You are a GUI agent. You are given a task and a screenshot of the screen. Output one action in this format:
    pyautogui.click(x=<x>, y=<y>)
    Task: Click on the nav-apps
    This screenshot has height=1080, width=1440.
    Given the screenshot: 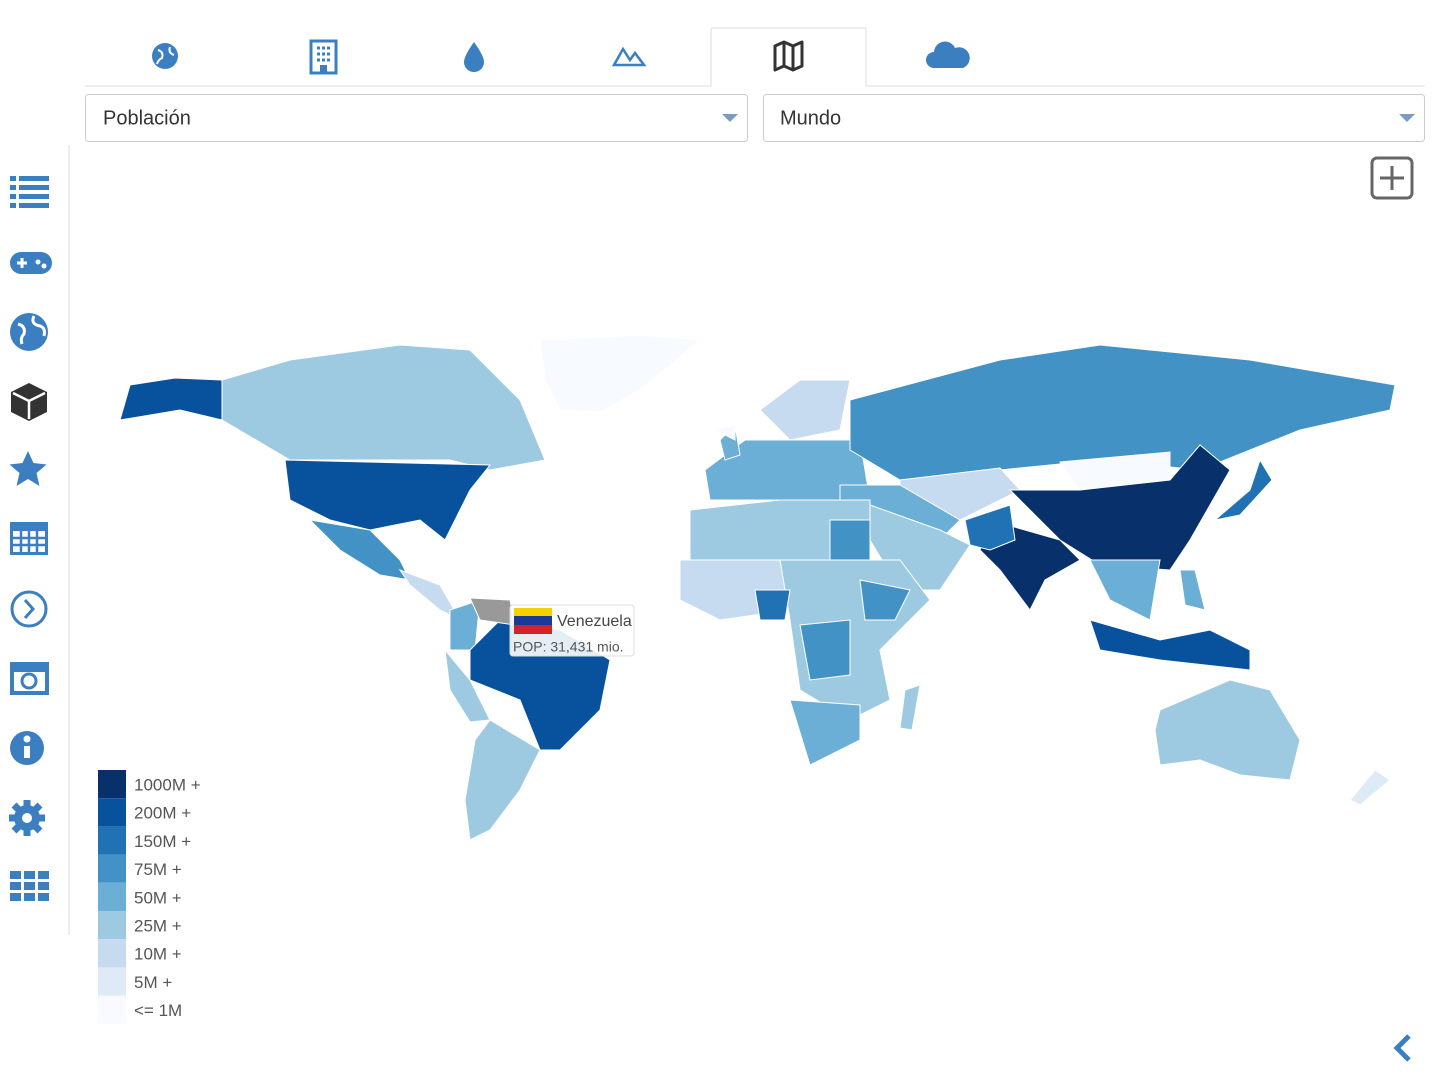 What is the action you would take?
    pyautogui.click(x=29, y=886)
    